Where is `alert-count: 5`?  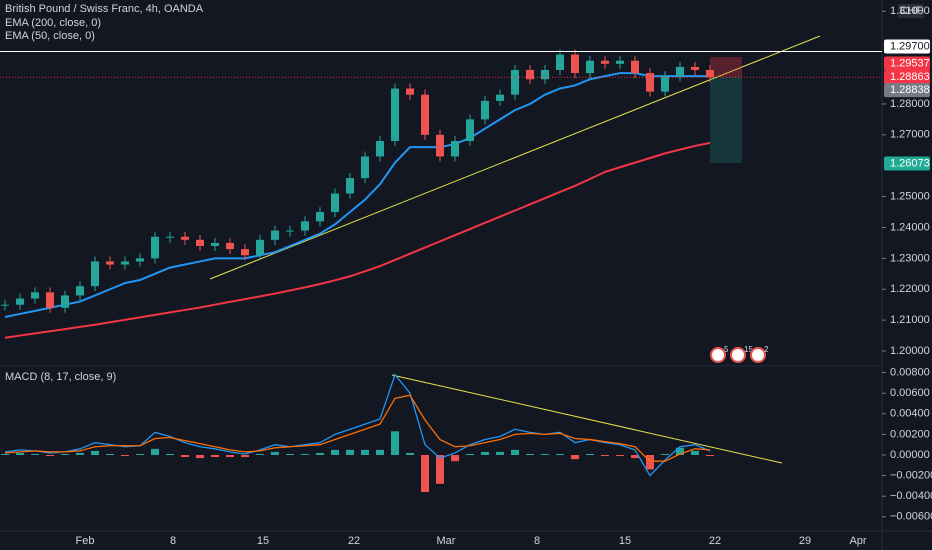
alert-count: 5 is located at coordinates (726, 349).